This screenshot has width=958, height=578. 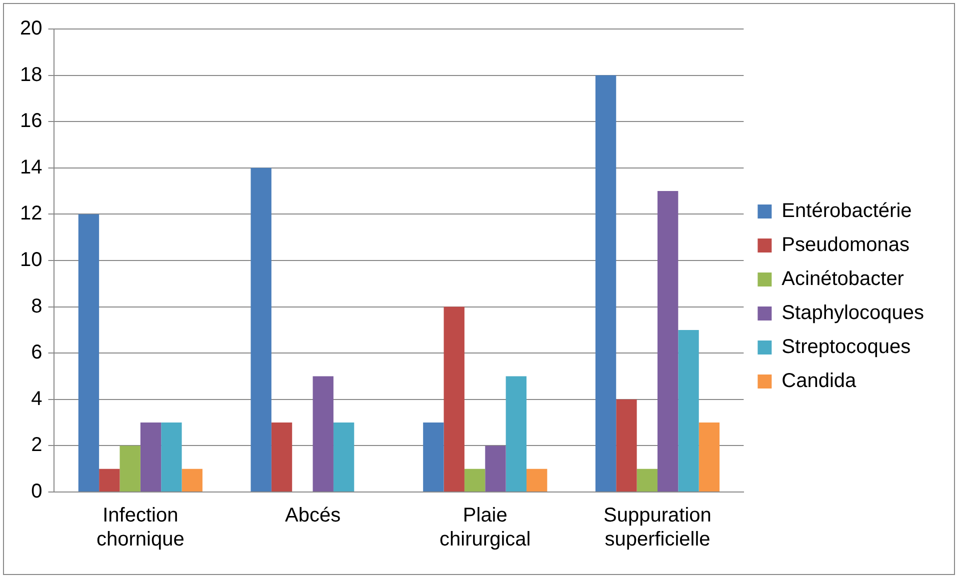 What do you see at coordinates (820, 381) in the screenshot?
I see `legend-label: Candida` at bounding box center [820, 381].